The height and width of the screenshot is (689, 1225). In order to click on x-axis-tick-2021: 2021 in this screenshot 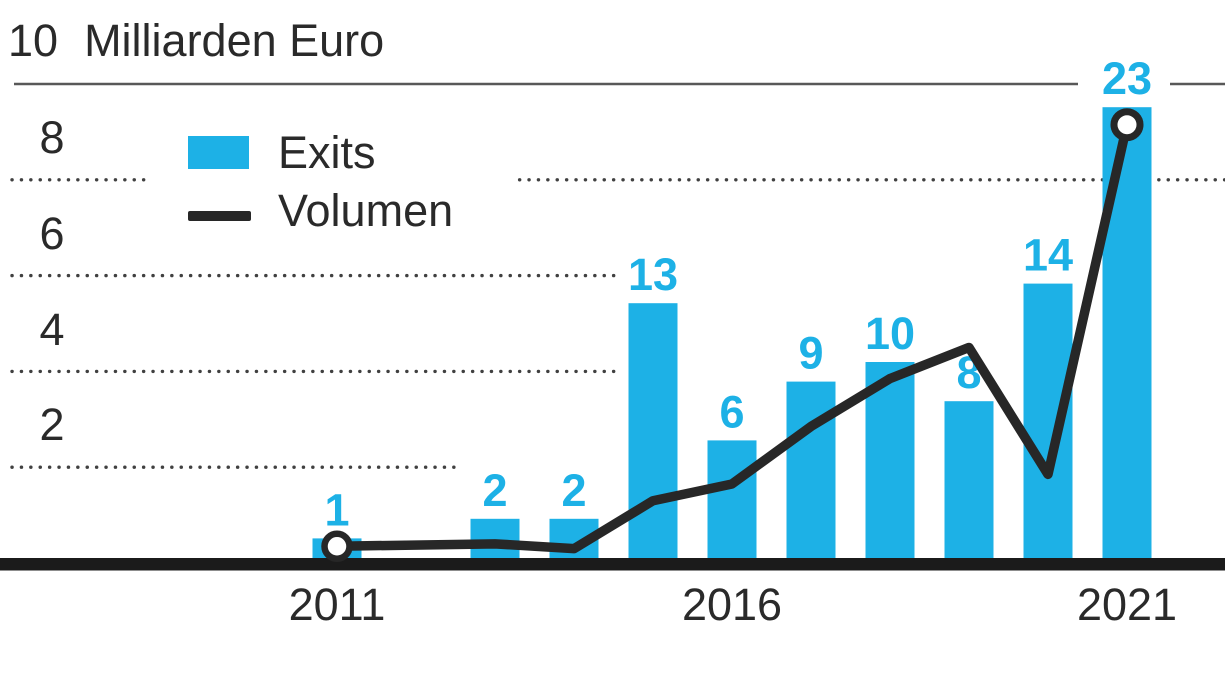, I will do `click(1127, 604)`.